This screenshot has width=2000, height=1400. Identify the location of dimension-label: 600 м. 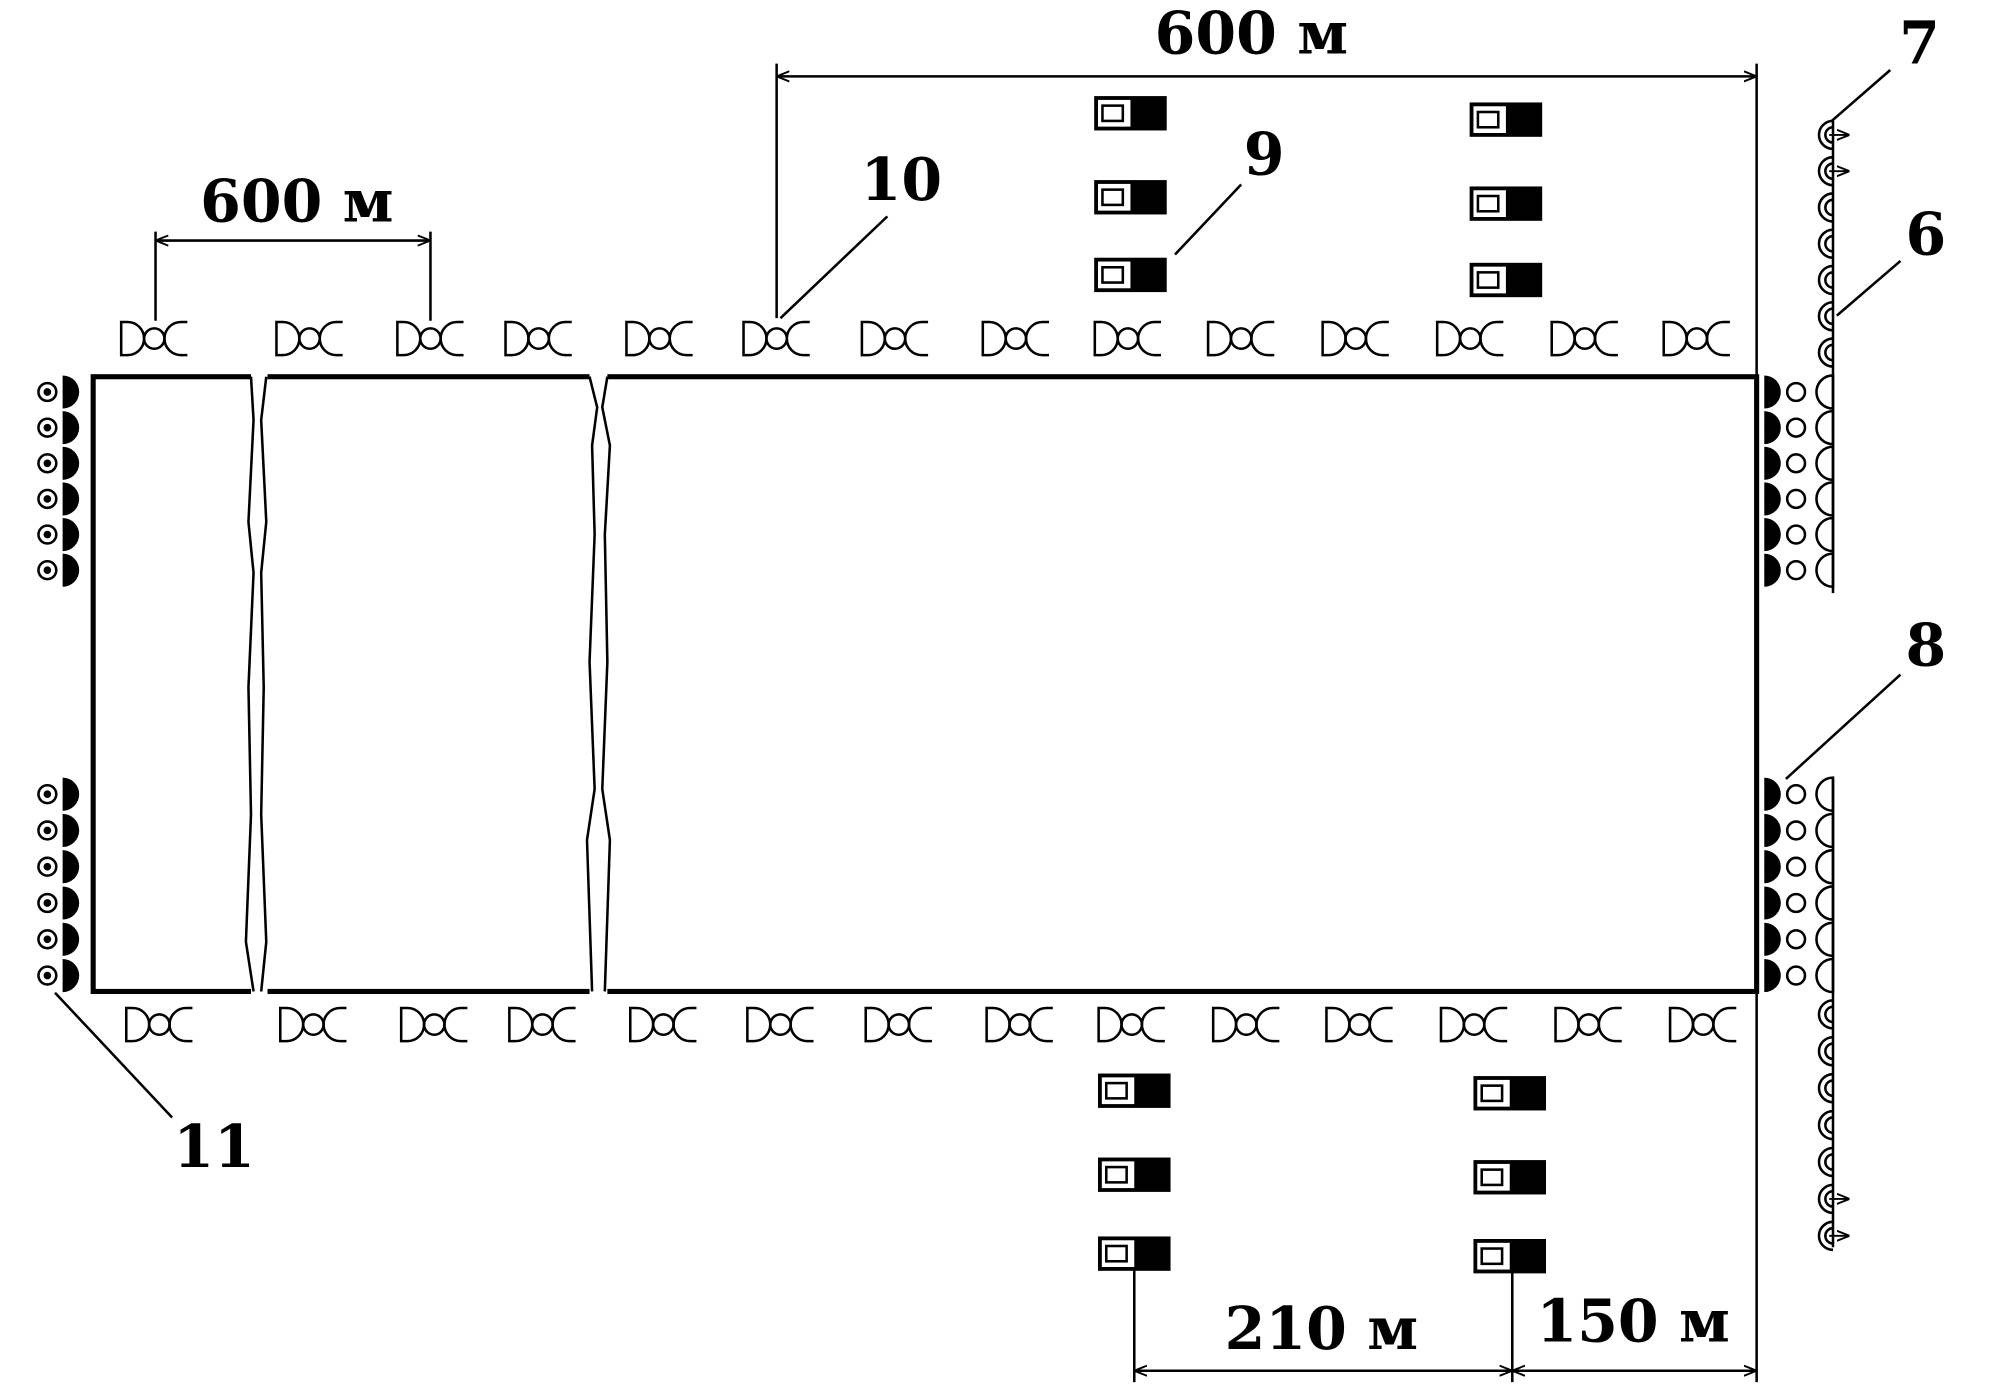
(1251, 33).